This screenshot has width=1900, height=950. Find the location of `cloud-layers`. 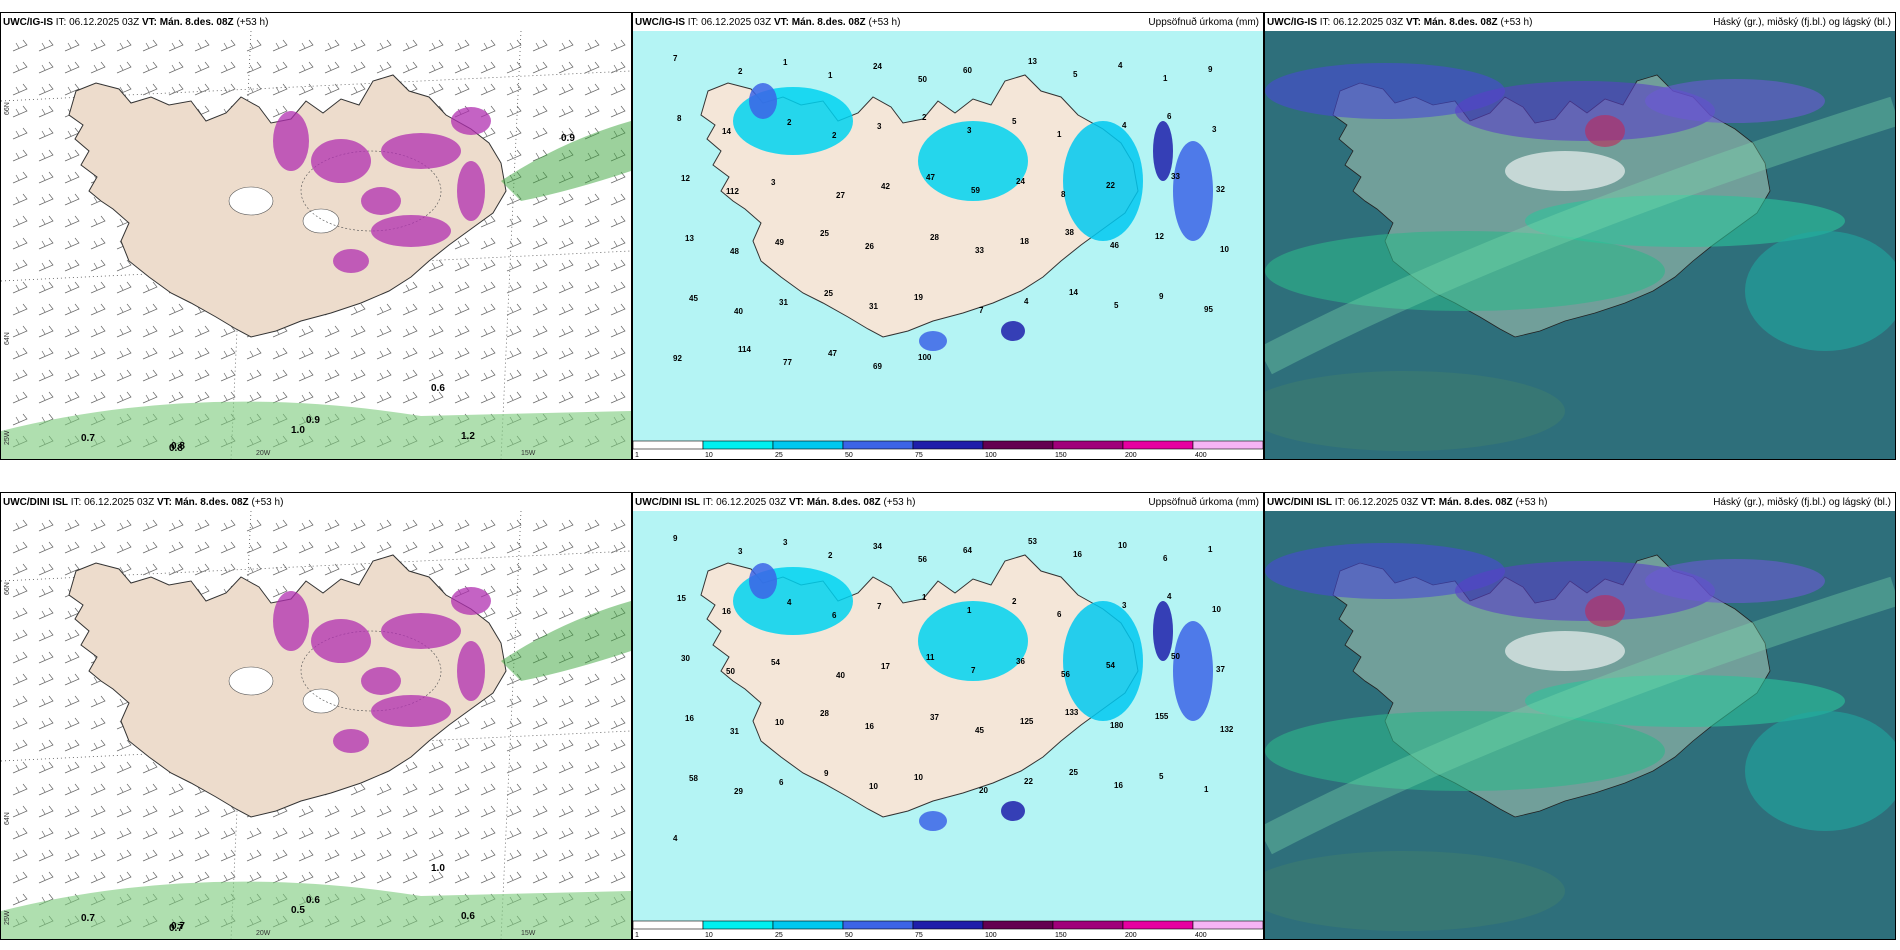

cloud-layers is located at coordinates (1580, 257).